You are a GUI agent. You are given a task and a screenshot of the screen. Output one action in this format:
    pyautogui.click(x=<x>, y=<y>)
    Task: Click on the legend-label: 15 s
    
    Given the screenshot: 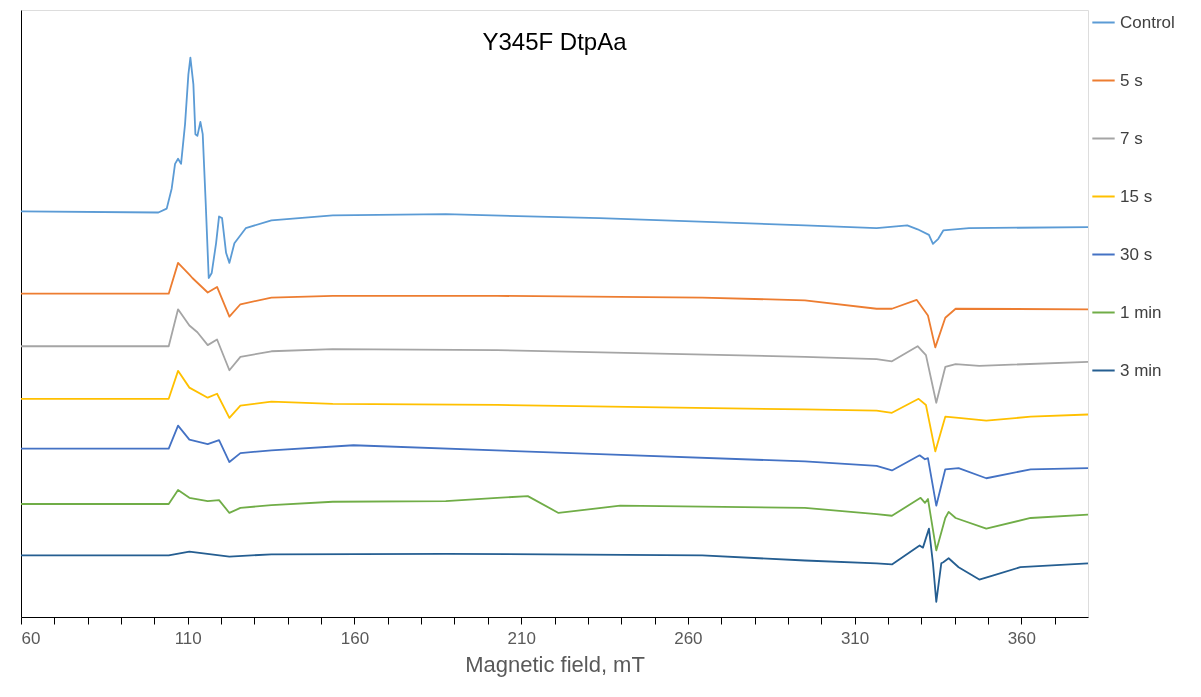 What is the action you would take?
    pyautogui.click(x=1136, y=196)
    